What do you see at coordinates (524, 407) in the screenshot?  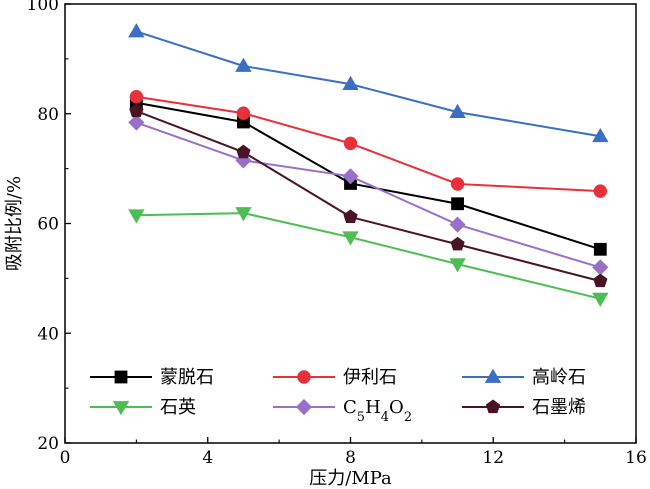 I see `legend-item: 石墨烯` at bounding box center [524, 407].